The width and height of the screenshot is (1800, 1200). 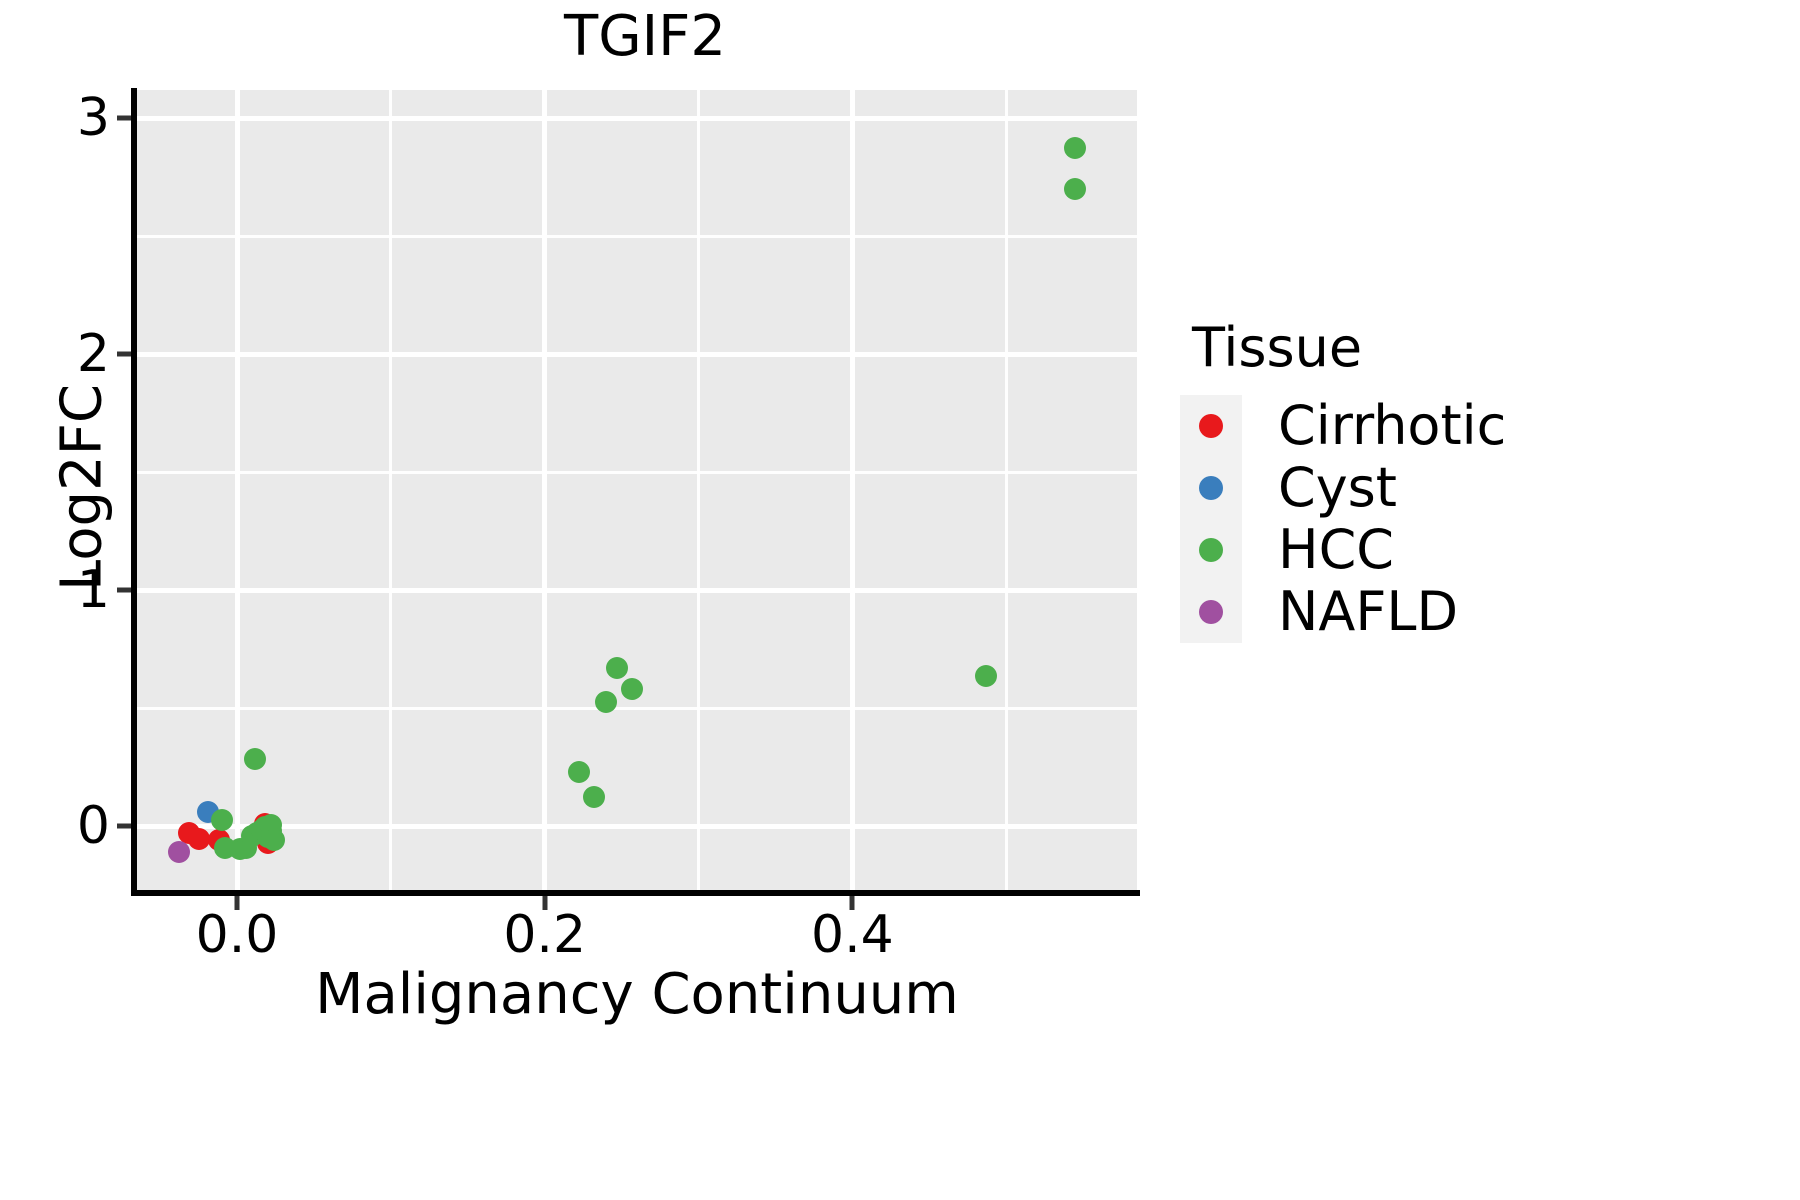 What do you see at coordinates (1480, 550) in the screenshot?
I see `legend-item-hcc: HCC` at bounding box center [1480, 550].